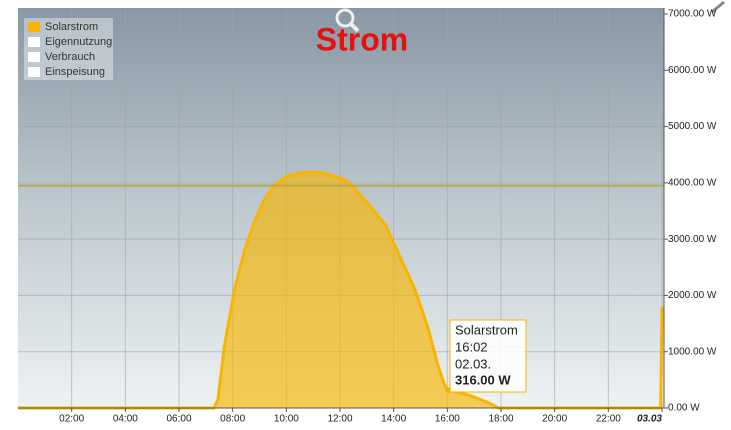 This screenshot has height=430, width=731. I want to click on tooltip-date: 02.03., so click(473, 363).